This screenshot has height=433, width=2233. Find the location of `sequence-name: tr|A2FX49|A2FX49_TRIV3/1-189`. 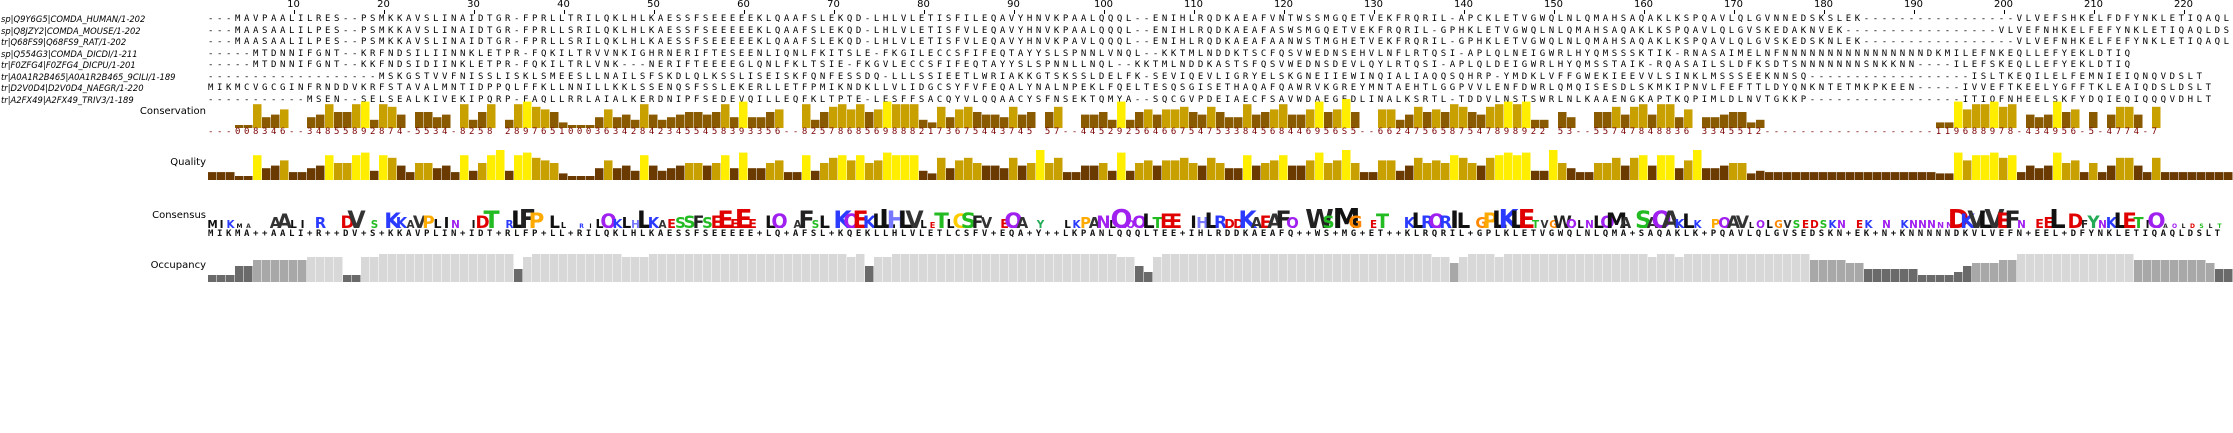

sequence-name: tr|A2FX49|A2FX49_TRIV3/1-189 is located at coordinates (67, 99).